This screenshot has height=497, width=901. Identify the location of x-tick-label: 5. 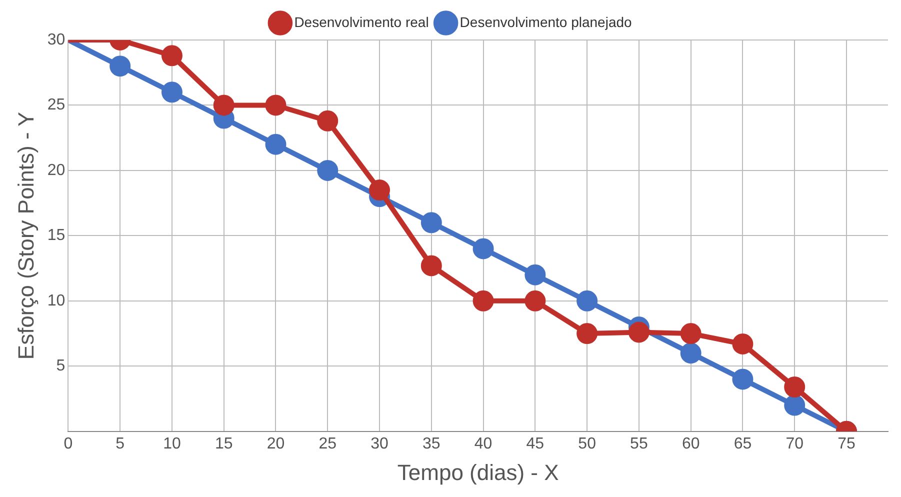
(120, 443).